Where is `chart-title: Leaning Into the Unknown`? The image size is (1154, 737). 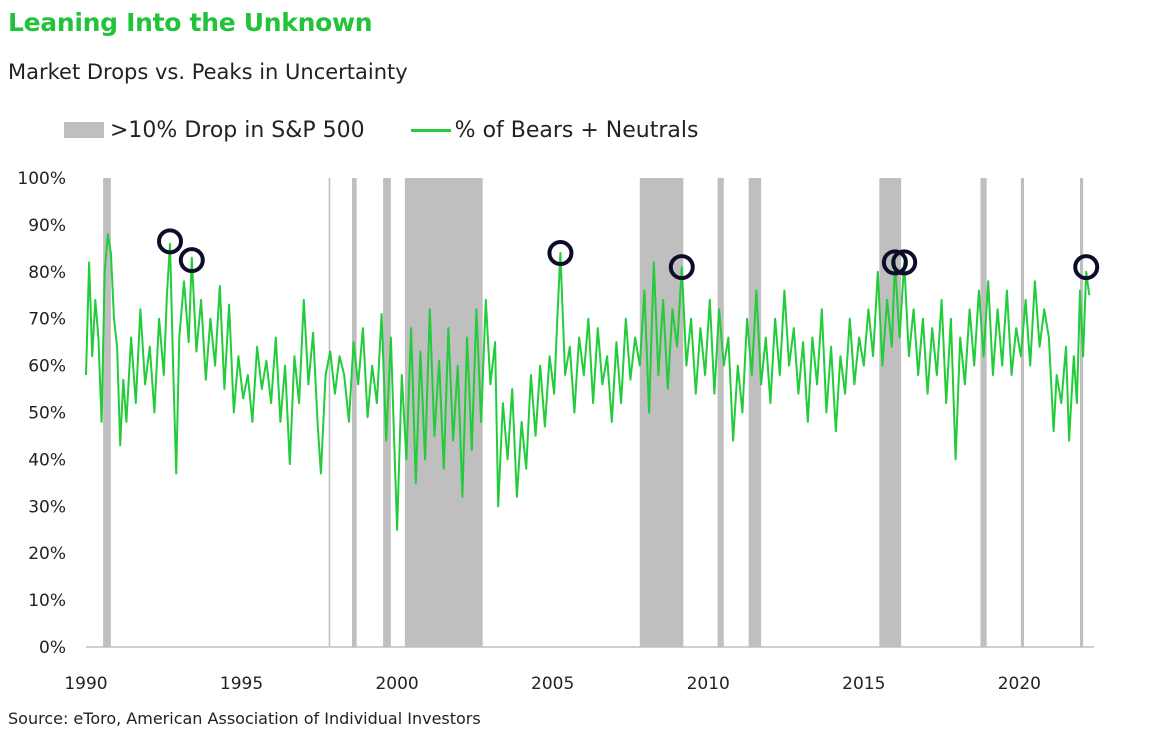 chart-title: Leaning Into the Unknown is located at coordinates (190, 22).